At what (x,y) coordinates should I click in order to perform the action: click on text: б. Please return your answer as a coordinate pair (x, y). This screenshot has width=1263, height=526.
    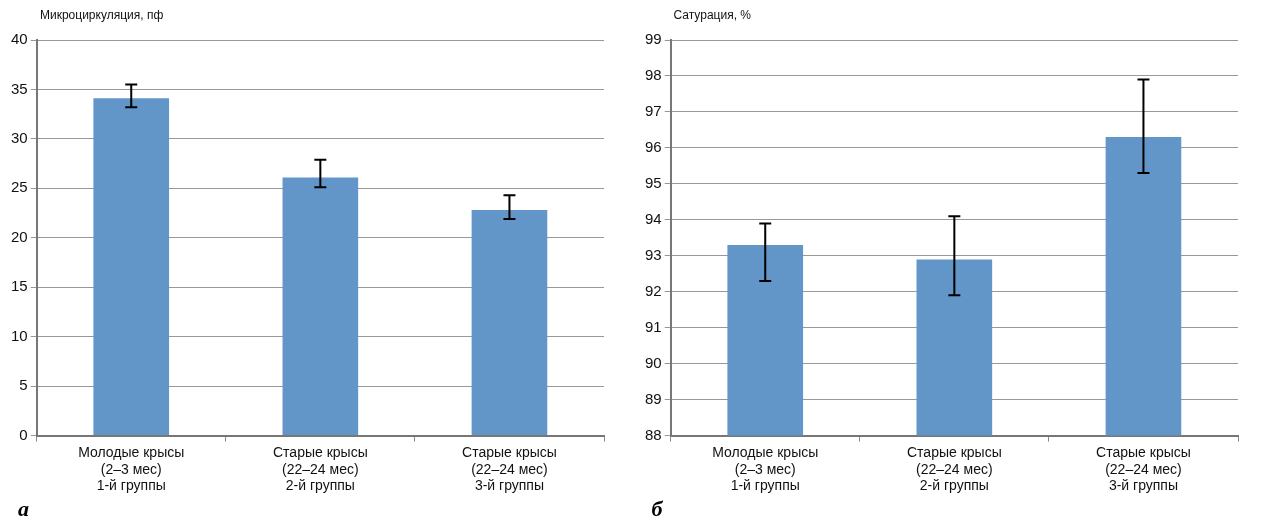
    Looking at the image, I should click on (657, 508).